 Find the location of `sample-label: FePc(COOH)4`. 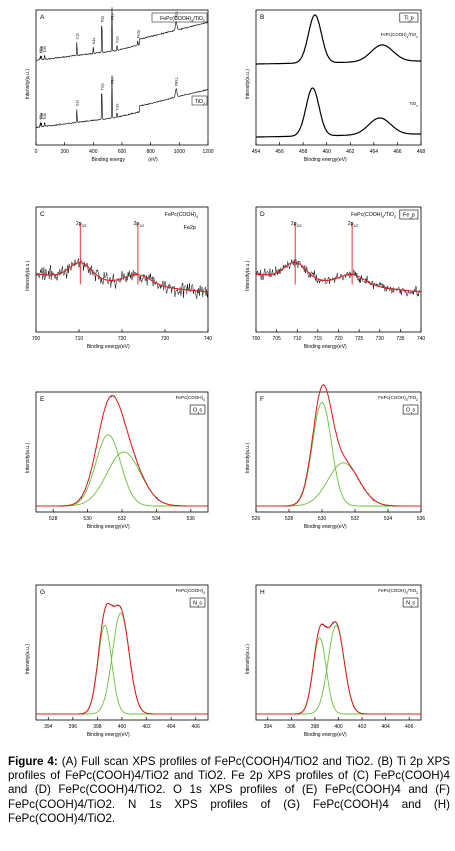

sample-label: FePc(COOH)4 is located at coordinates (191, 591).